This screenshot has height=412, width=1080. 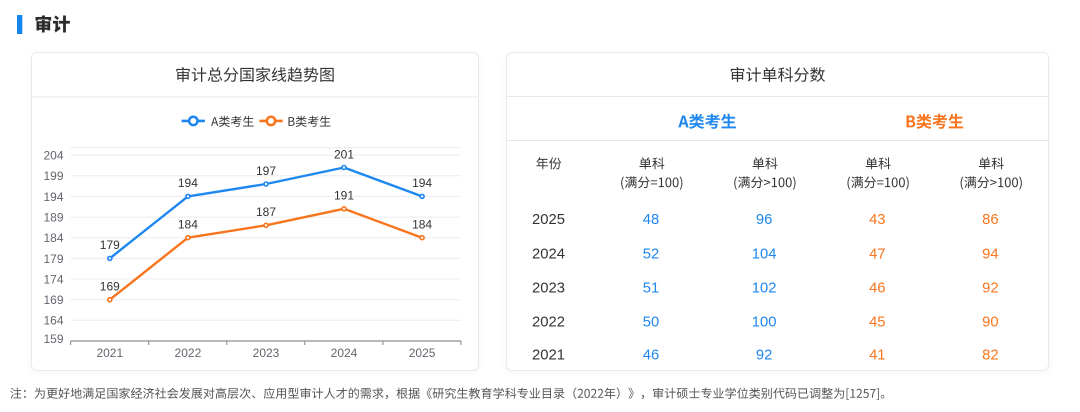 I want to click on svg-text: 48, so click(x=651, y=220).